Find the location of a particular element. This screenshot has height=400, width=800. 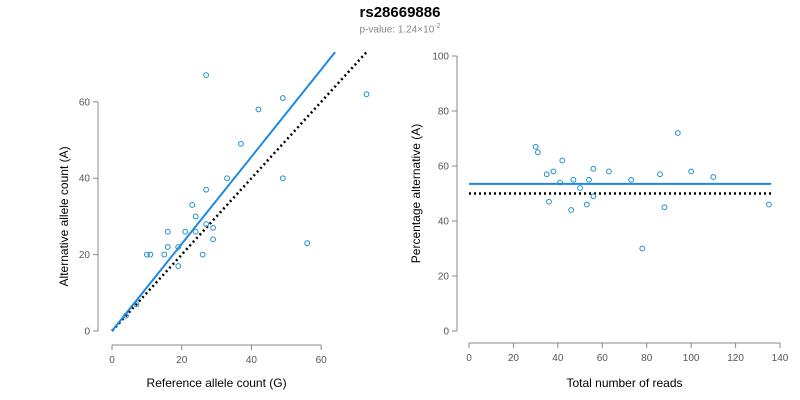

right-x-tick-label: 140 is located at coordinates (780, 358).